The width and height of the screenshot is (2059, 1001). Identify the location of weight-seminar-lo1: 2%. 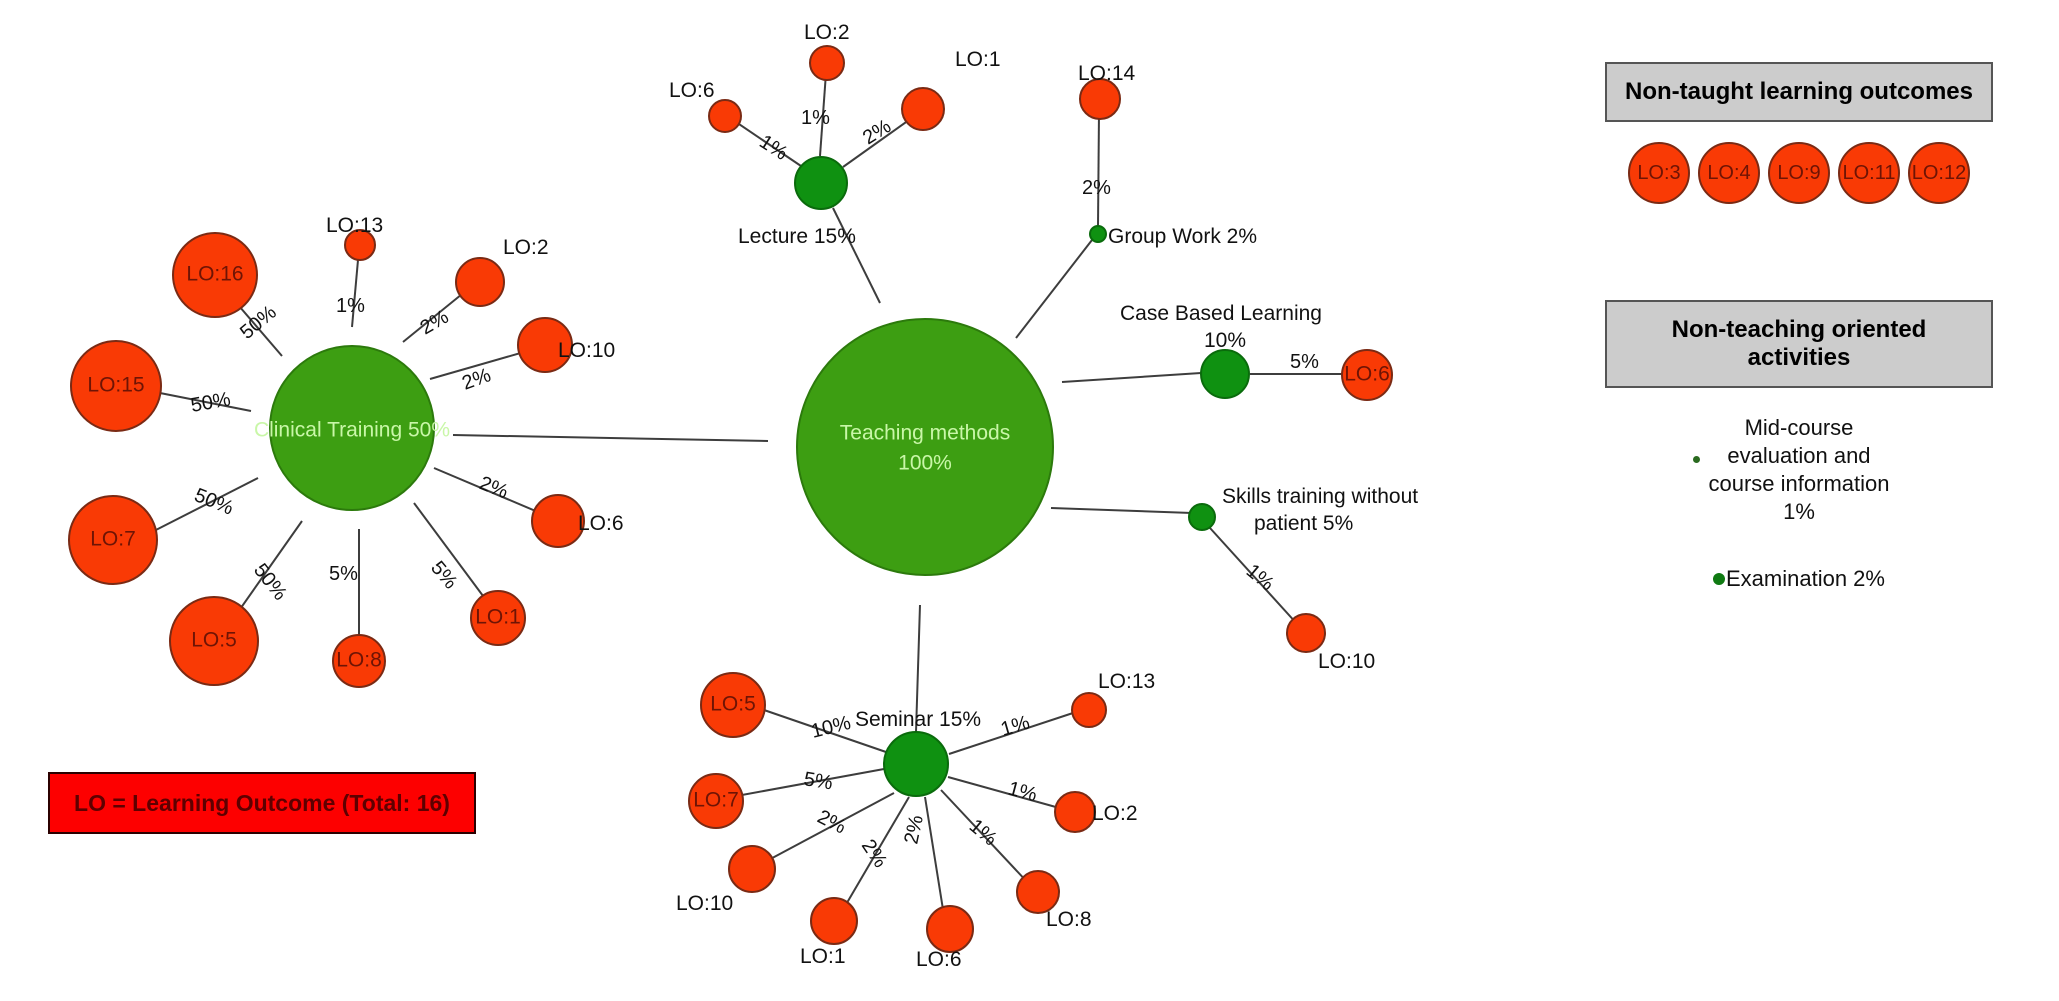
(874, 853).